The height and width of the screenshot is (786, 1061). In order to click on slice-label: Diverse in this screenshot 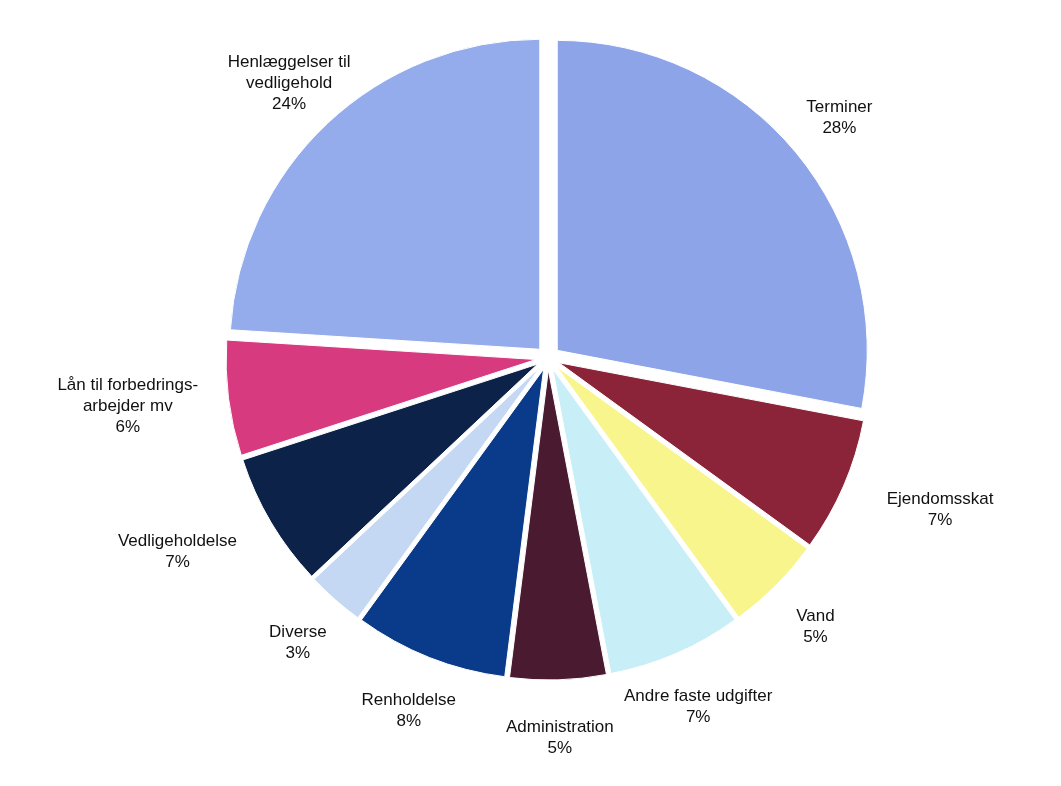, I will do `click(298, 632)`.